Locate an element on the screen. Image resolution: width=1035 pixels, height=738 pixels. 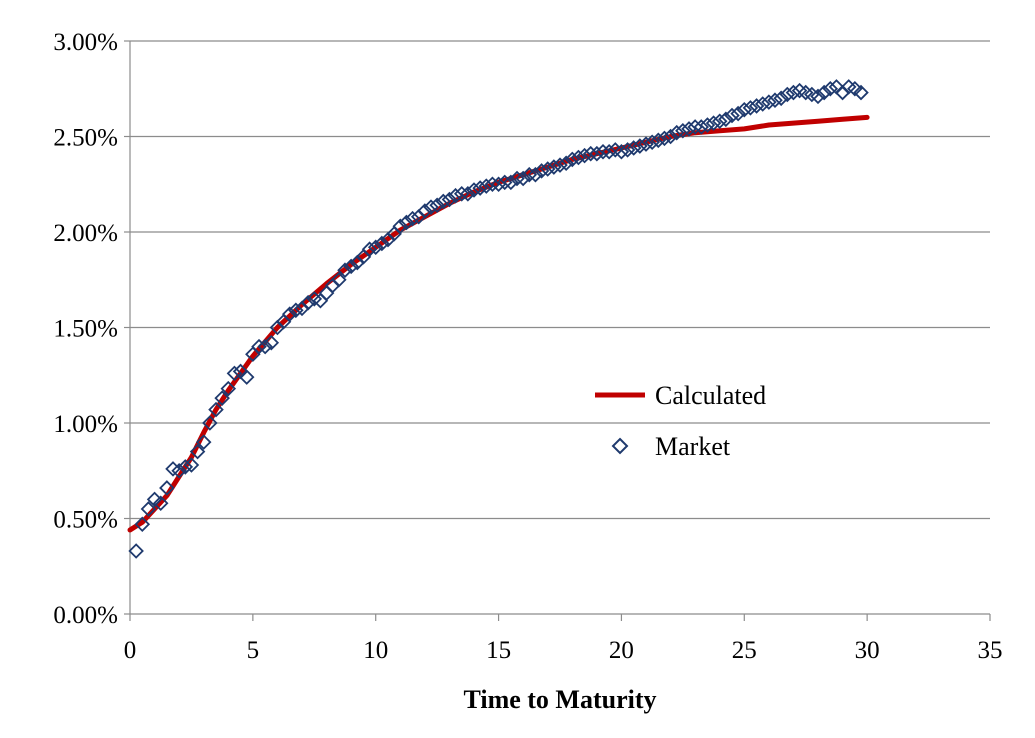
x-tick-labels: 0 5 10 15 20 25 30 35 is located at coordinates (563, 650).